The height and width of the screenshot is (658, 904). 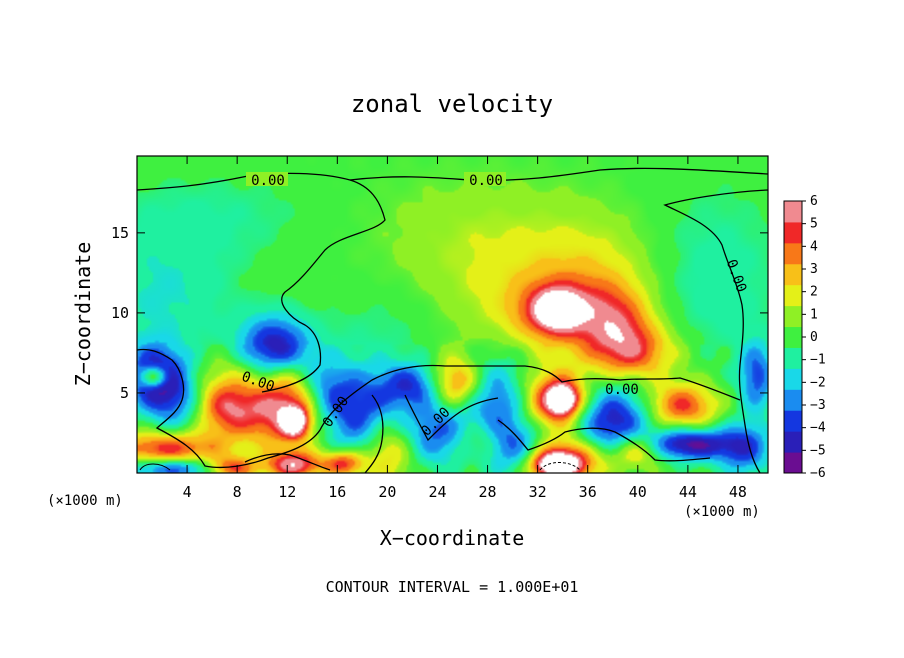 What do you see at coordinates (538, 492) in the screenshot?
I see `x-tick-label: 32` at bounding box center [538, 492].